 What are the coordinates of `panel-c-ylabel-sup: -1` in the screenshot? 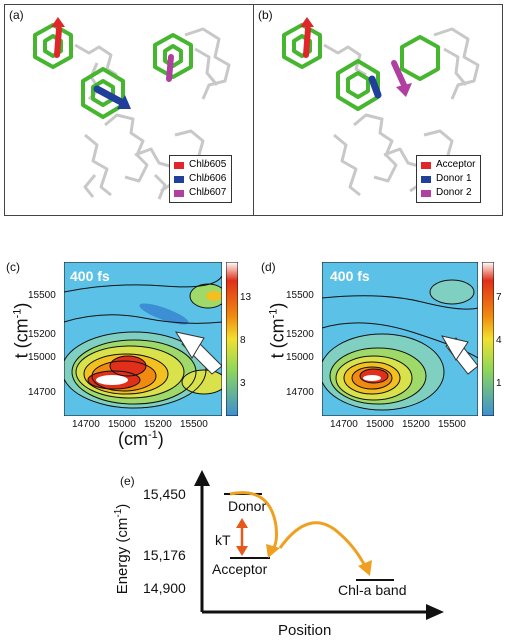 It's located at (17, 313).